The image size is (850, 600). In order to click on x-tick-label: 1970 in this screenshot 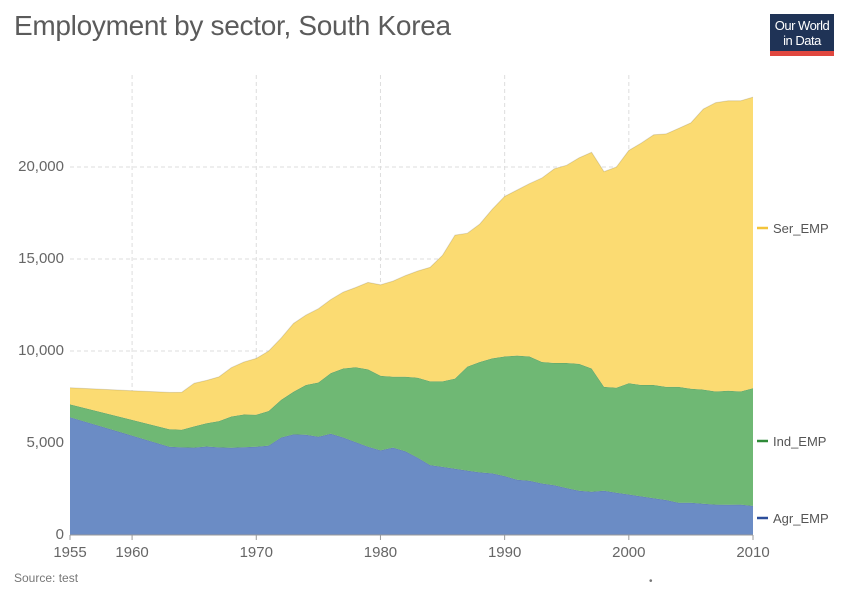, I will do `click(256, 552)`.